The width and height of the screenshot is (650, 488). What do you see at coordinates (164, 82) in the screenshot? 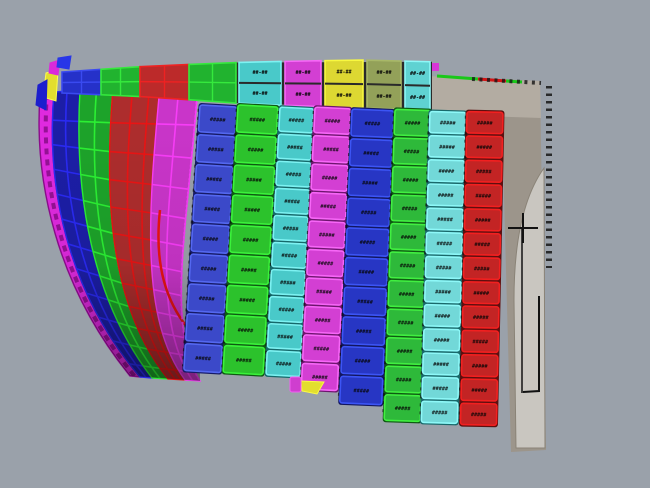
I see `band-red` at bounding box center [164, 82].